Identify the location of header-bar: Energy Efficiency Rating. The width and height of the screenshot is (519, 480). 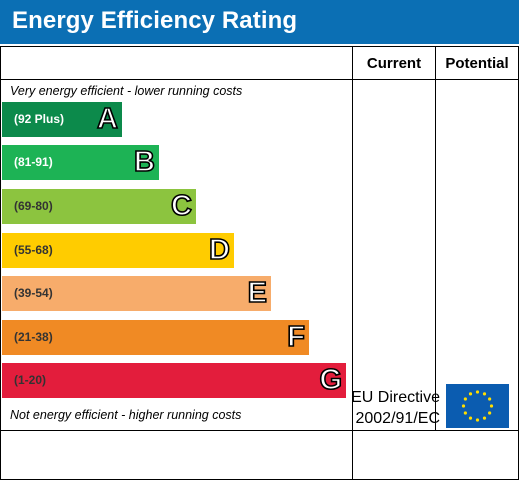
(259, 22).